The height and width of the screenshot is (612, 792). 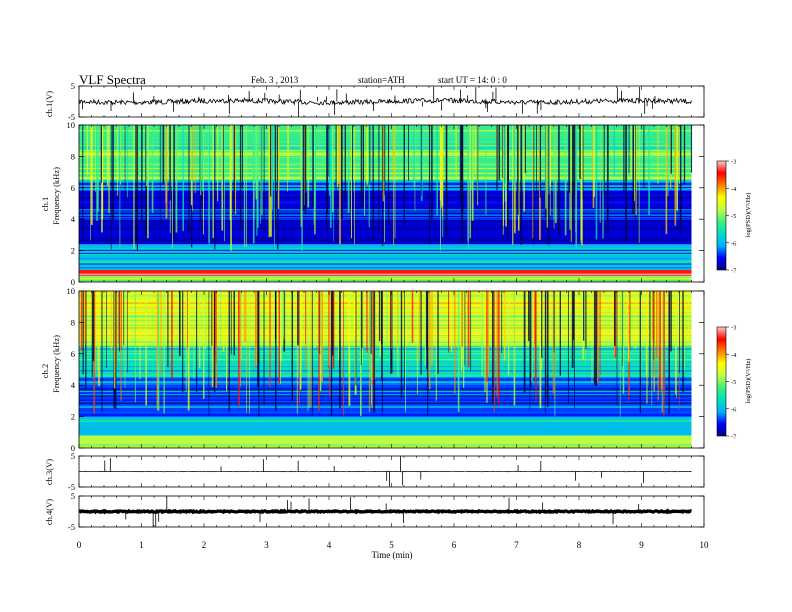 I want to click on x-tick-label: 6, so click(x=454, y=545).